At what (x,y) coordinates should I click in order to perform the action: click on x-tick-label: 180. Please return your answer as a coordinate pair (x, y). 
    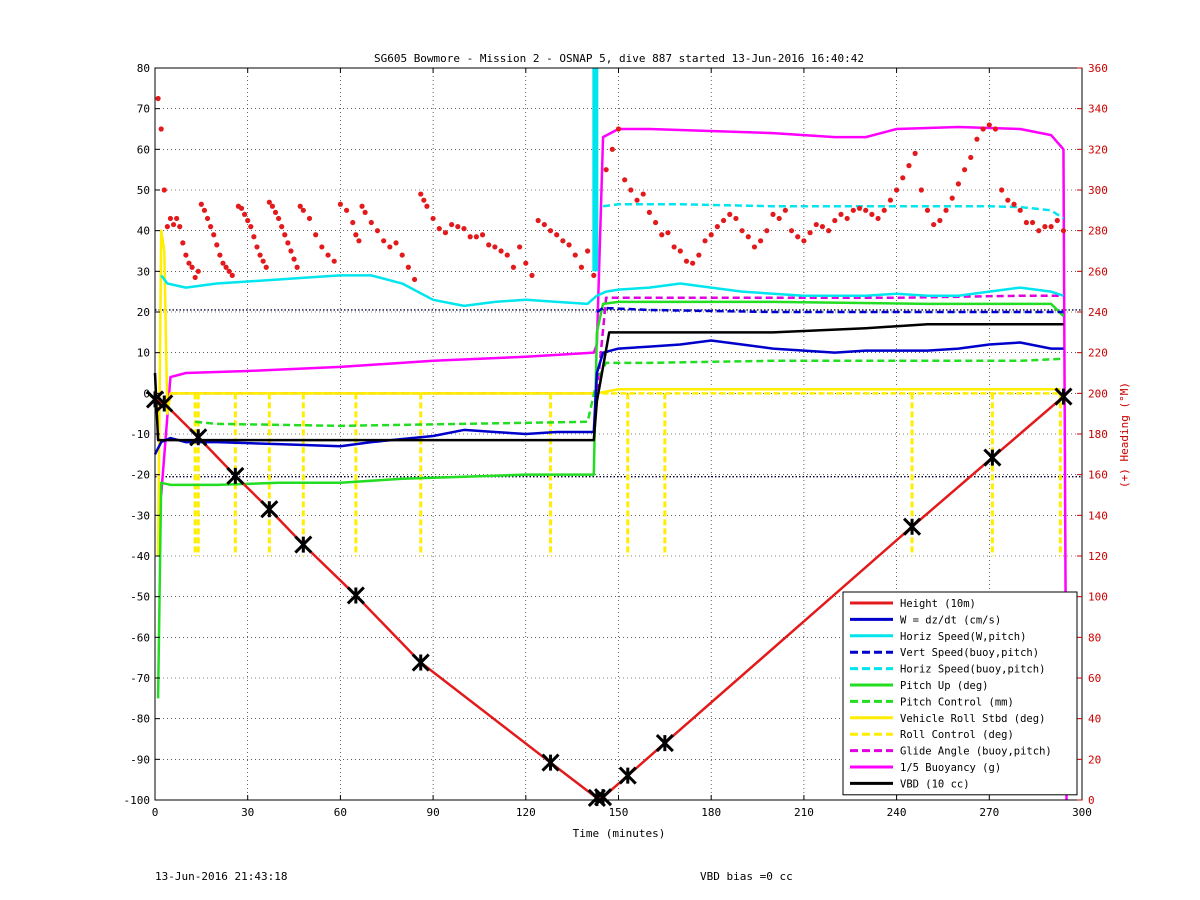
    Looking at the image, I should click on (711, 812).